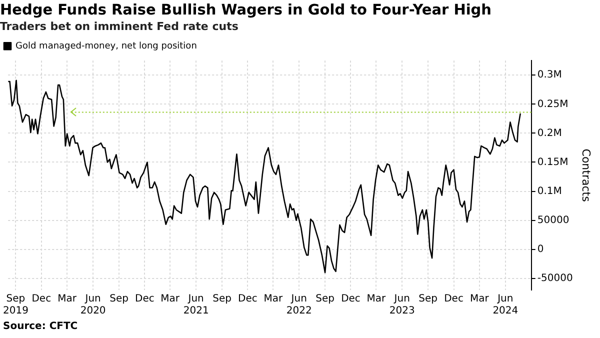 The image size is (600, 338). What do you see at coordinates (246, 10) in the screenshot?
I see `chart-title: Hedge Funds Raise Bullish Wagers in Gold to Four-Year High` at bounding box center [246, 10].